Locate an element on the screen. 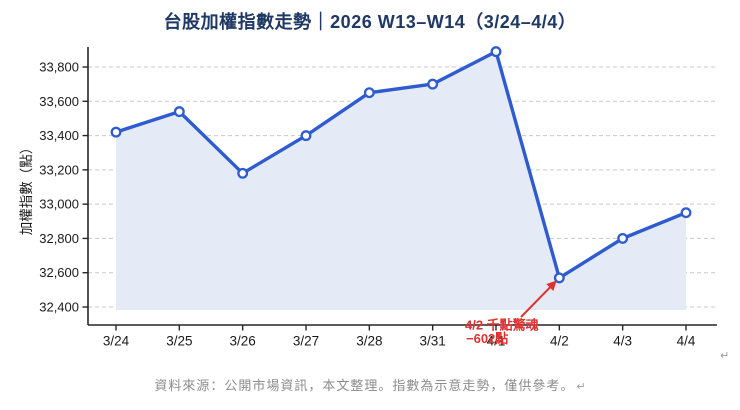  x-tick-label: 3/25 is located at coordinates (179, 341).